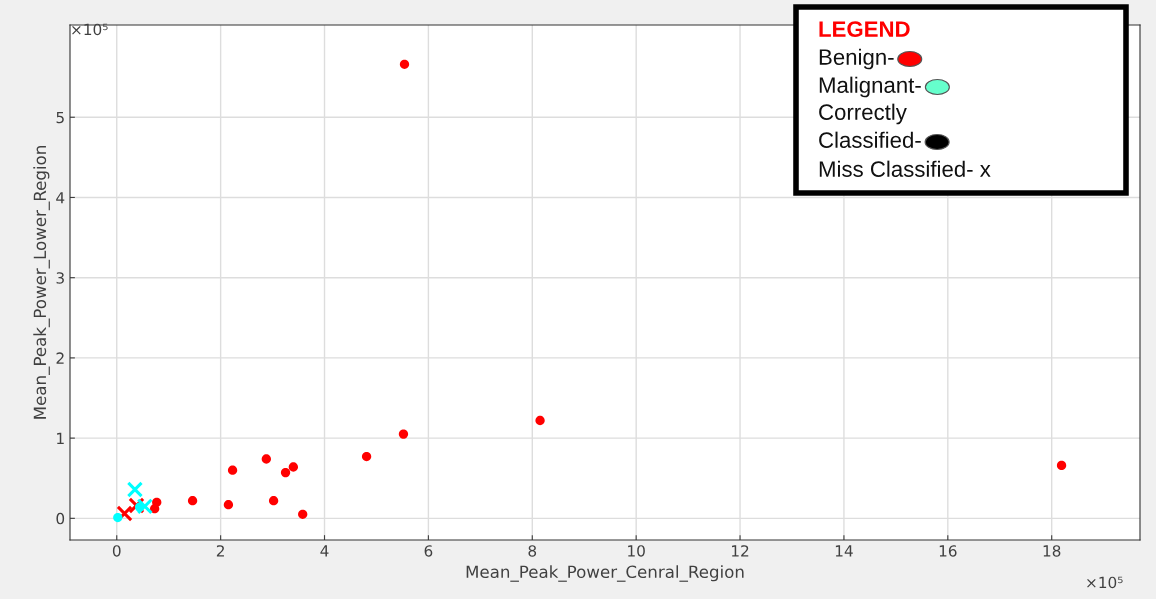 The width and height of the screenshot is (1156, 599). What do you see at coordinates (220, 551) in the screenshot?
I see `x-tick-label: 2` at bounding box center [220, 551].